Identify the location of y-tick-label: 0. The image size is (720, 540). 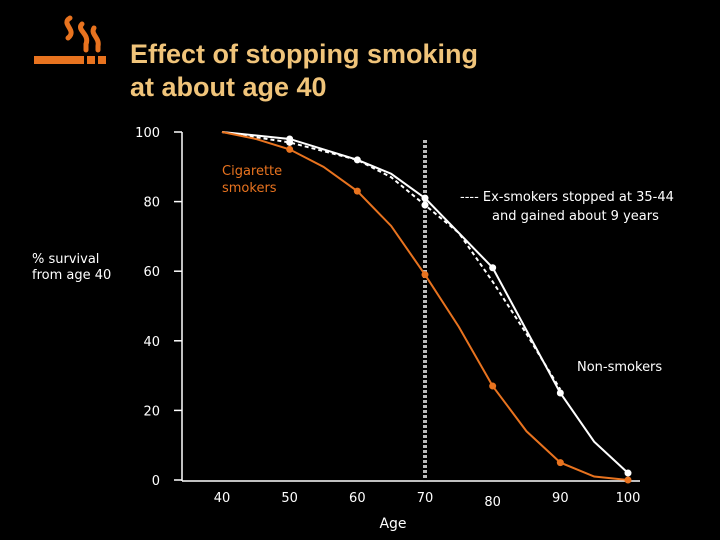
(156, 481).